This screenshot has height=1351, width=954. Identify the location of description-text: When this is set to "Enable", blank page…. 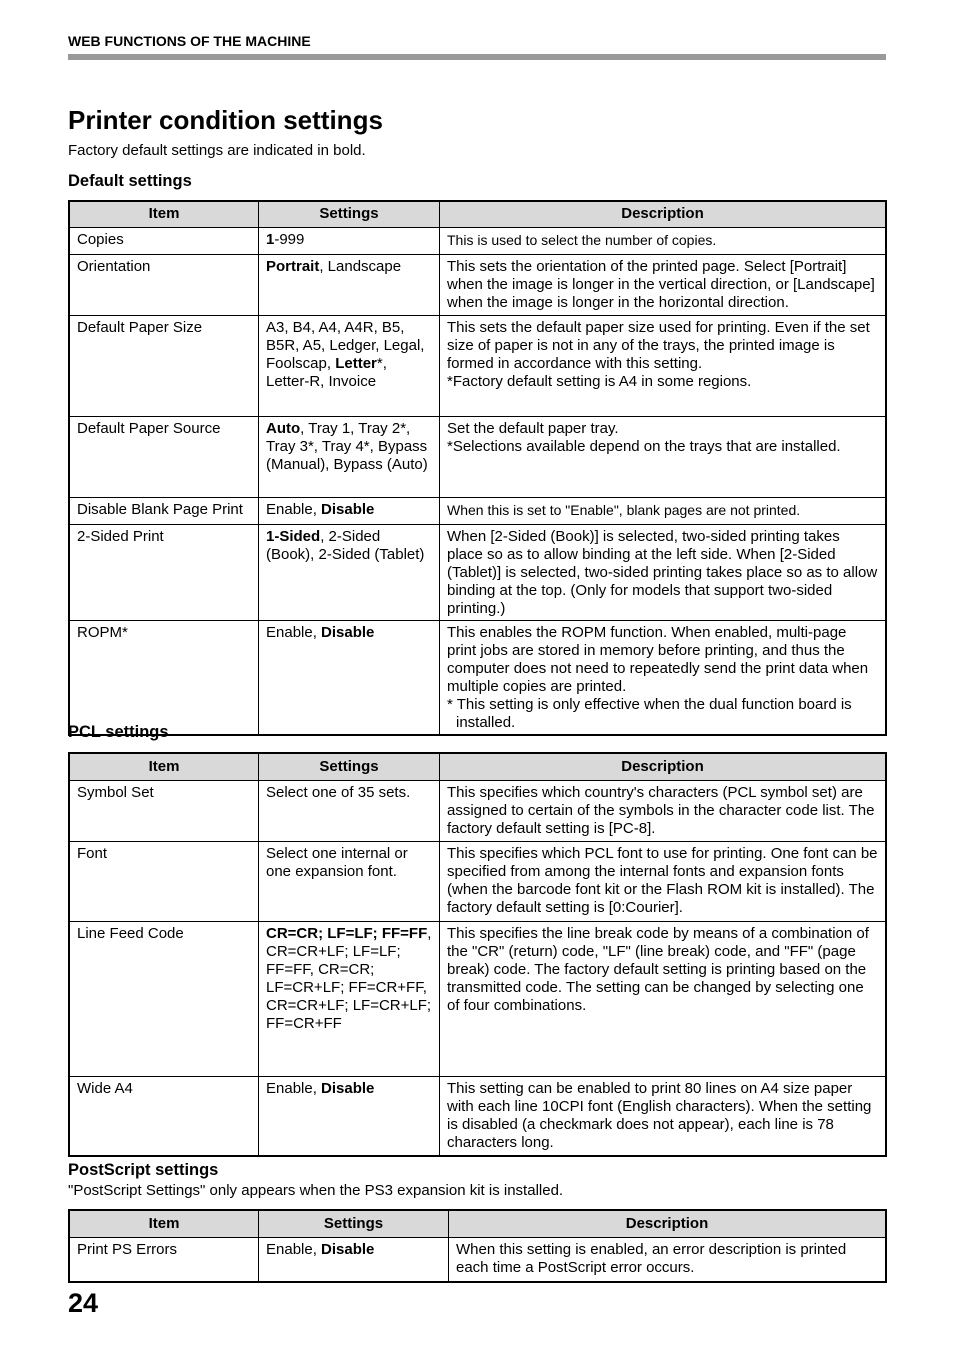
(624, 509).